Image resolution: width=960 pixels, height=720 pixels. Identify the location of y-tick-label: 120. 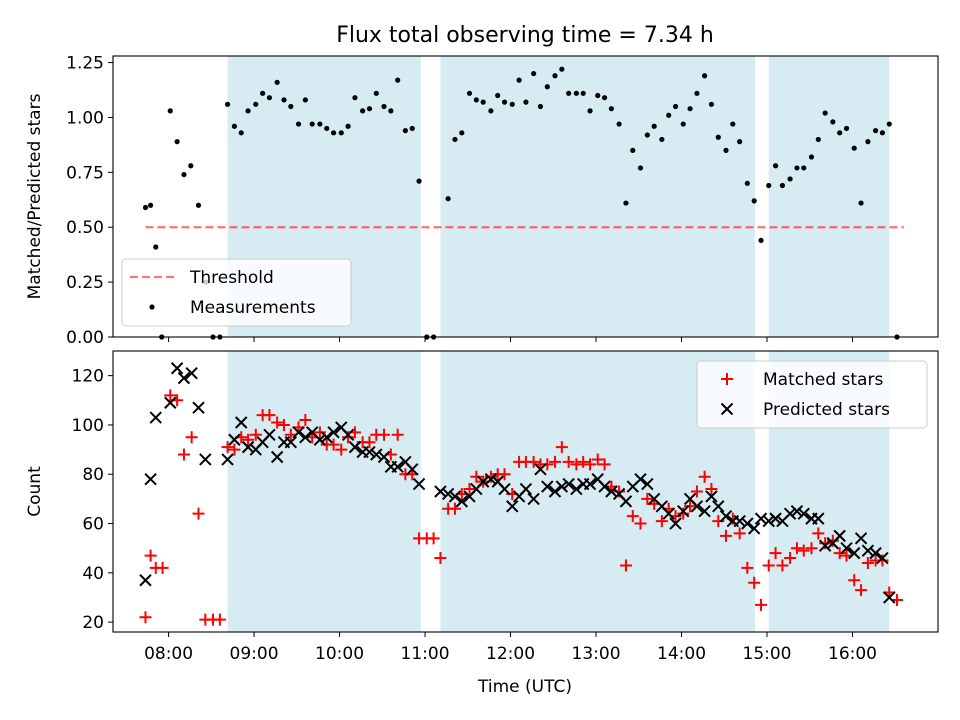
(88, 377).